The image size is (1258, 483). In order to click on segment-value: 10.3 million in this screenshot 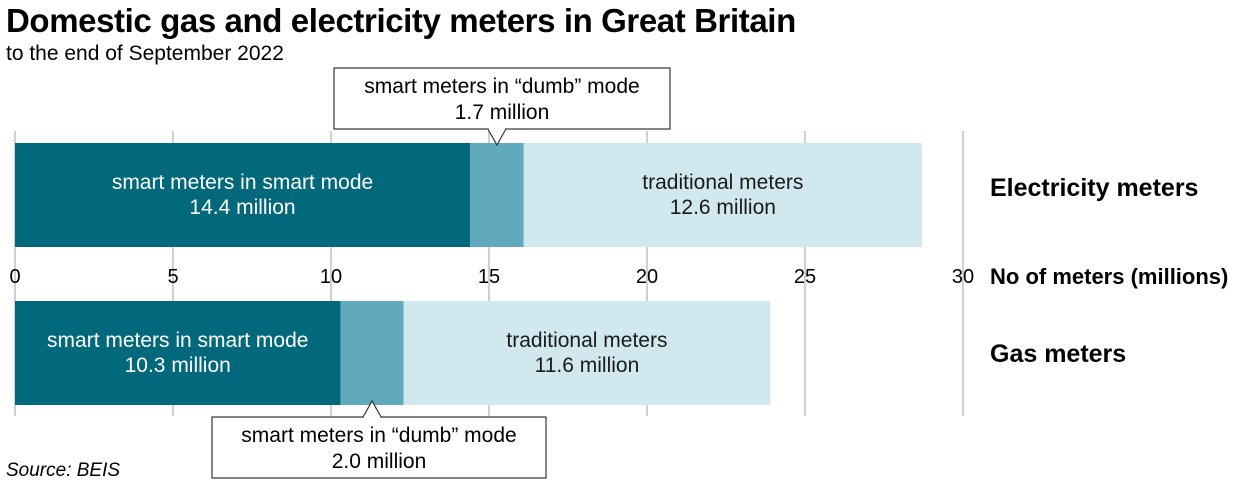, I will do `click(178, 365)`.